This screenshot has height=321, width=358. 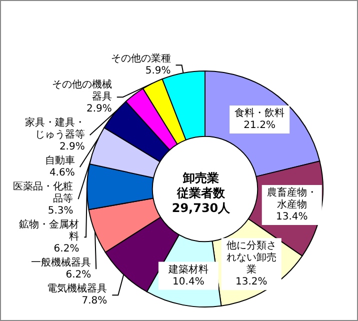 What do you see at coordinates (201, 193) in the screenshot?
I see `text: 従業者数` at bounding box center [201, 193].